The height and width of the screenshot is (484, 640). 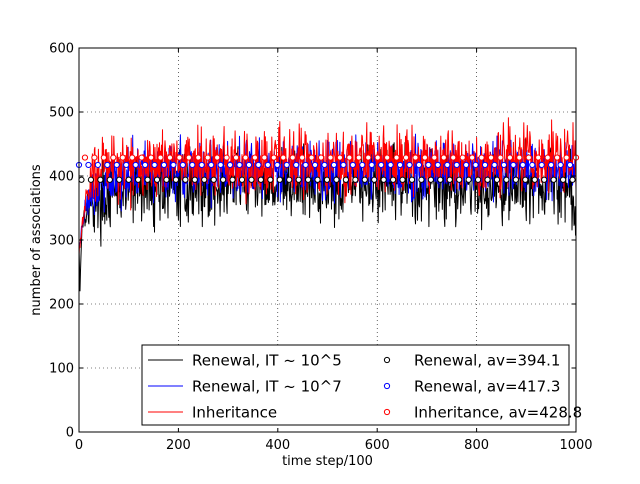 What do you see at coordinates (498, 413) in the screenshot?
I see `legend-label: Inheritance, av=428.8` at bounding box center [498, 413].